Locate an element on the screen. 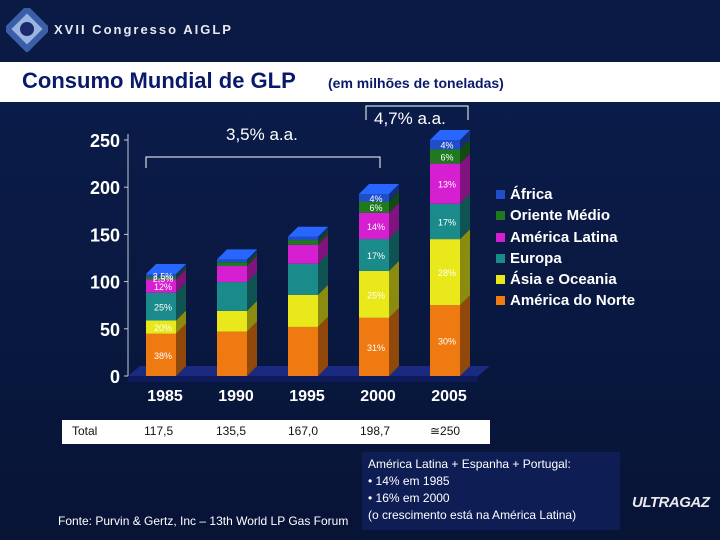  note-line: • 14% em 1985 is located at coordinates (409, 481).